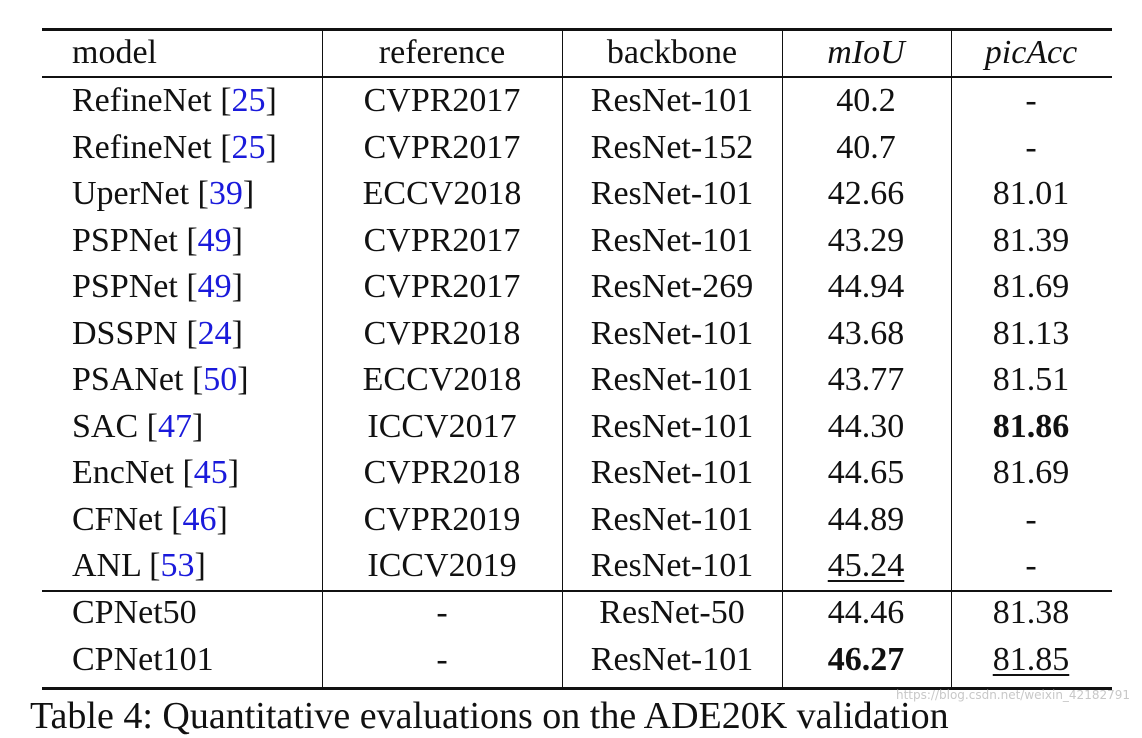 The width and height of the screenshot is (1142, 738). What do you see at coordinates (1031, 379) in the screenshot?
I see `picacc-cell: 81.51` at bounding box center [1031, 379].